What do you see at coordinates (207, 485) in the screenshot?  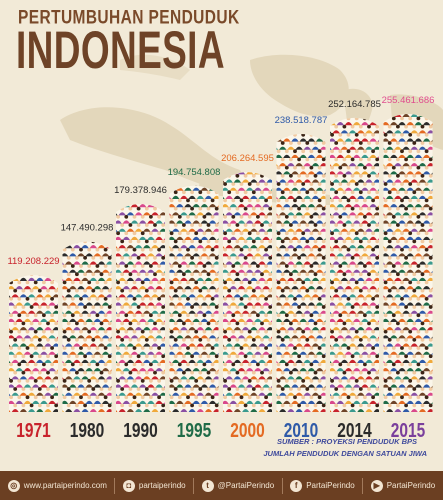 I see `twitter-icon: t` at bounding box center [207, 485].